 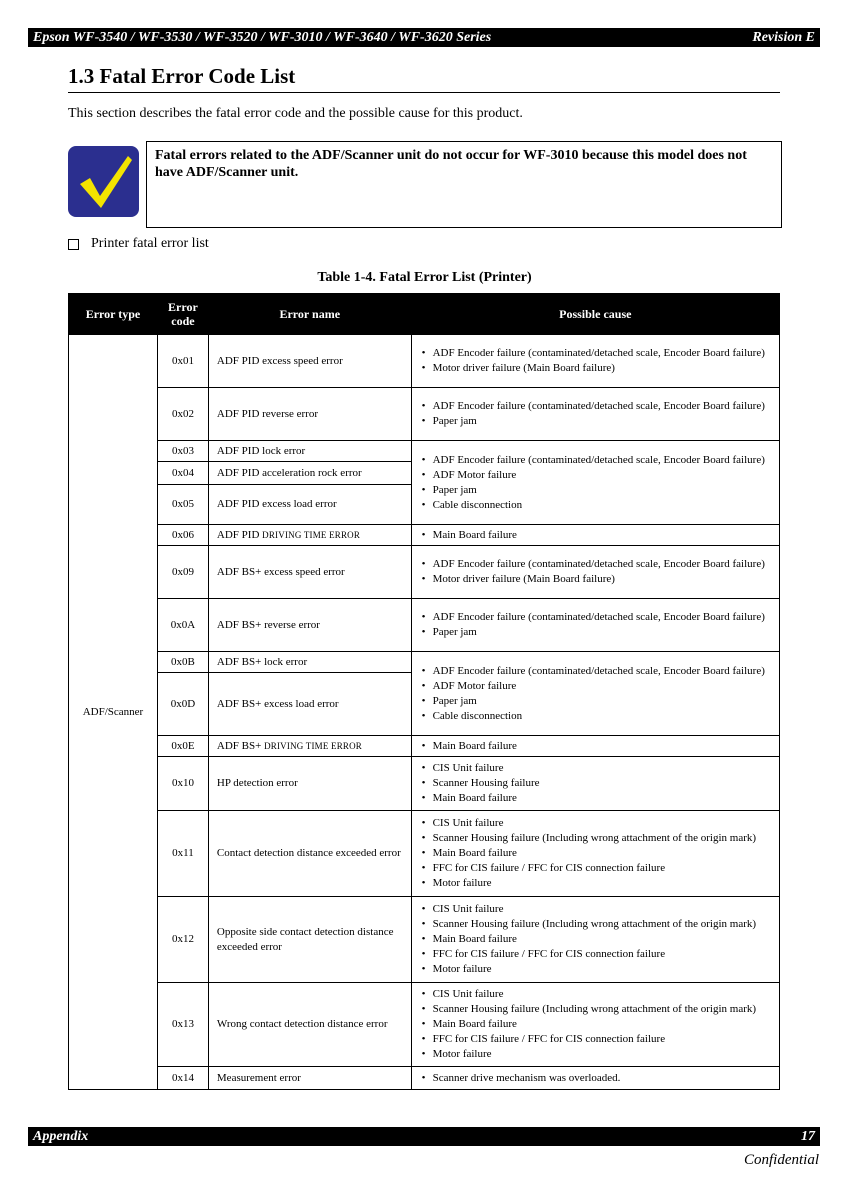 What do you see at coordinates (262, 661) in the screenshot?
I see `error-name-text: ADF BS+ lock error` at bounding box center [262, 661].